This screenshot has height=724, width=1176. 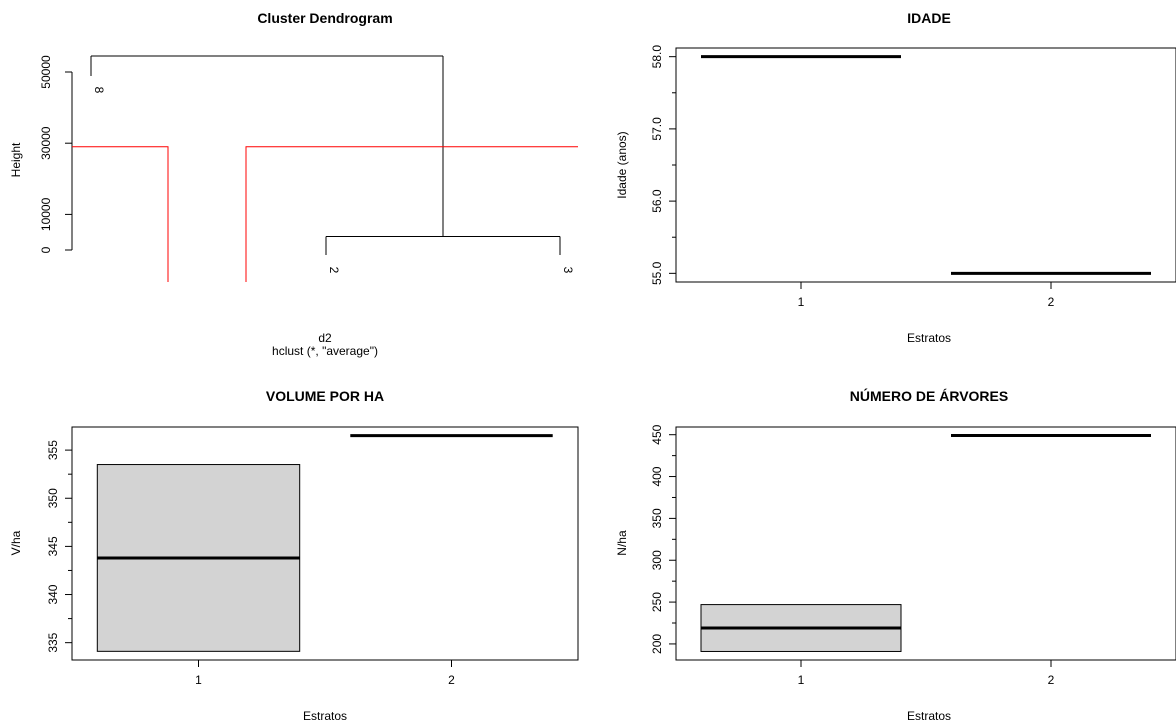 I want to click on dendrogram-cluster-boxes, so click(x=325, y=214).